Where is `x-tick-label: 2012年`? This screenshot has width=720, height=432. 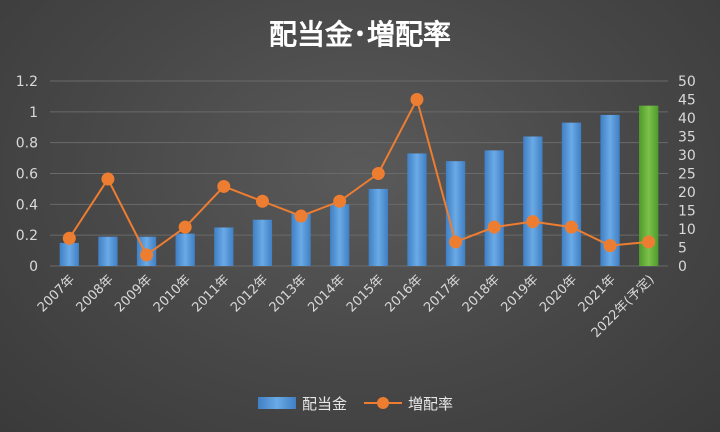 x-tick-label: 2012年 is located at coordinates (249, 293).